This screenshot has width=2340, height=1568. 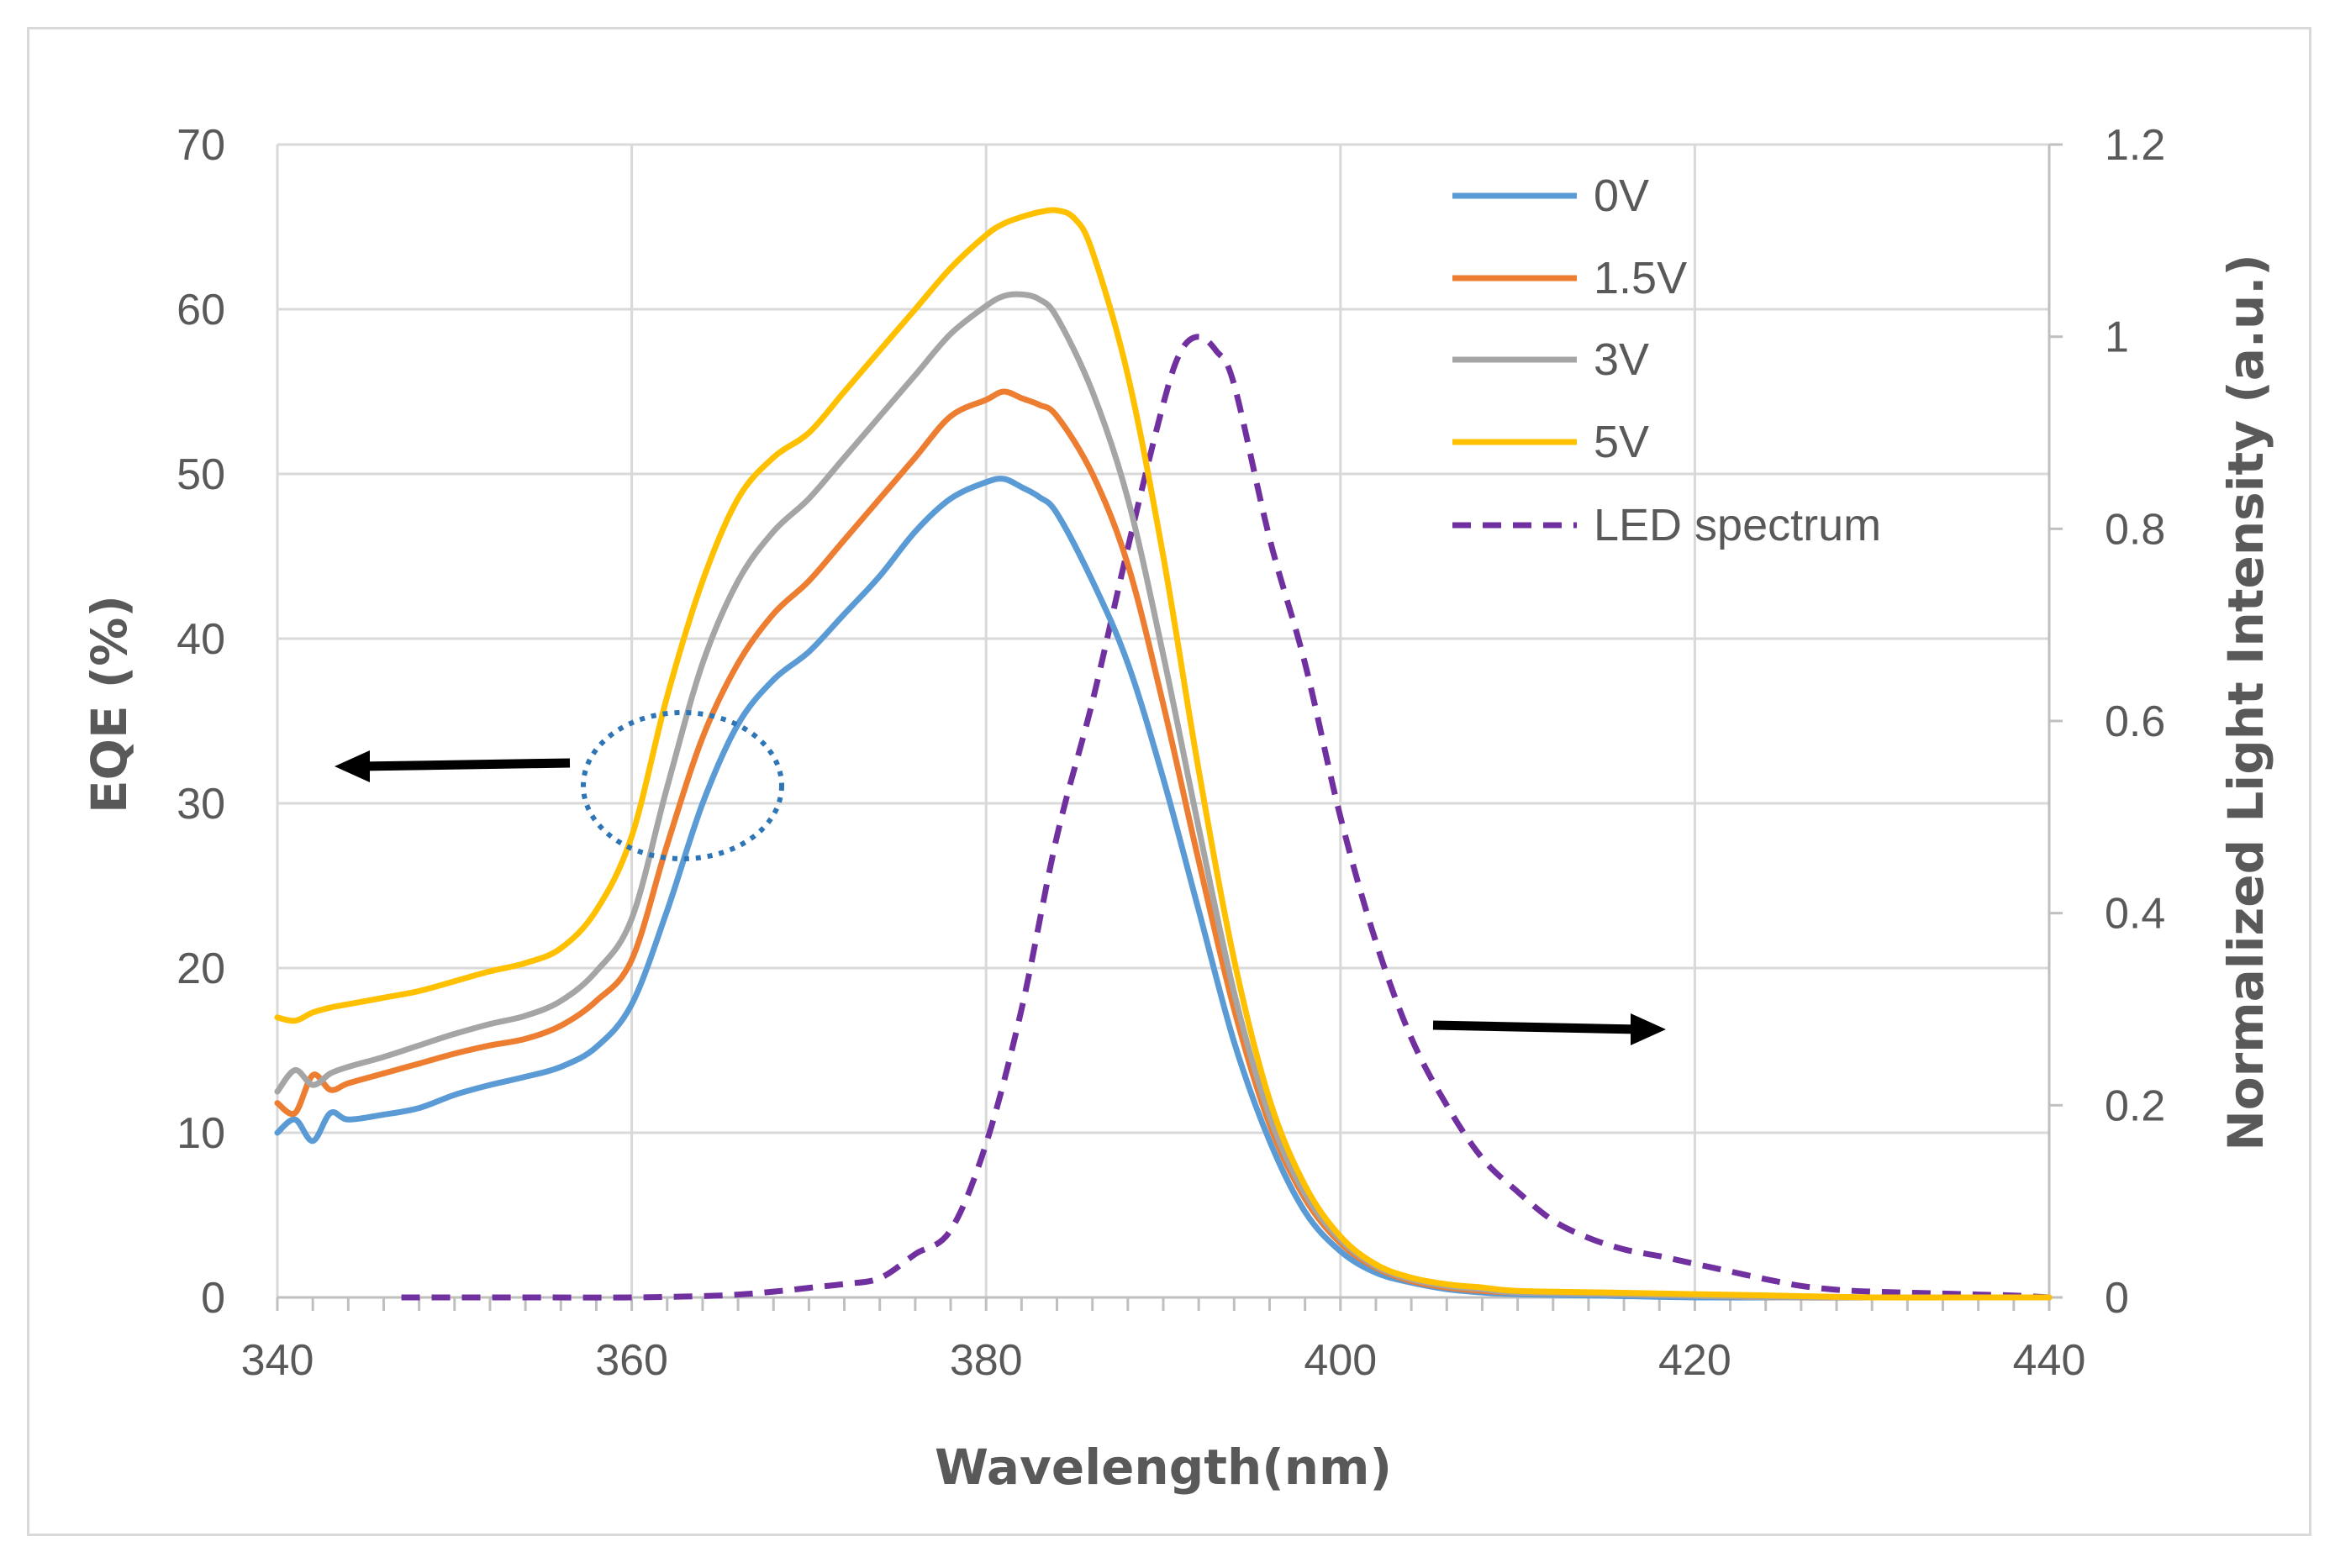 I want to click on y-tick-label: 70, so click(x=201, y=145).